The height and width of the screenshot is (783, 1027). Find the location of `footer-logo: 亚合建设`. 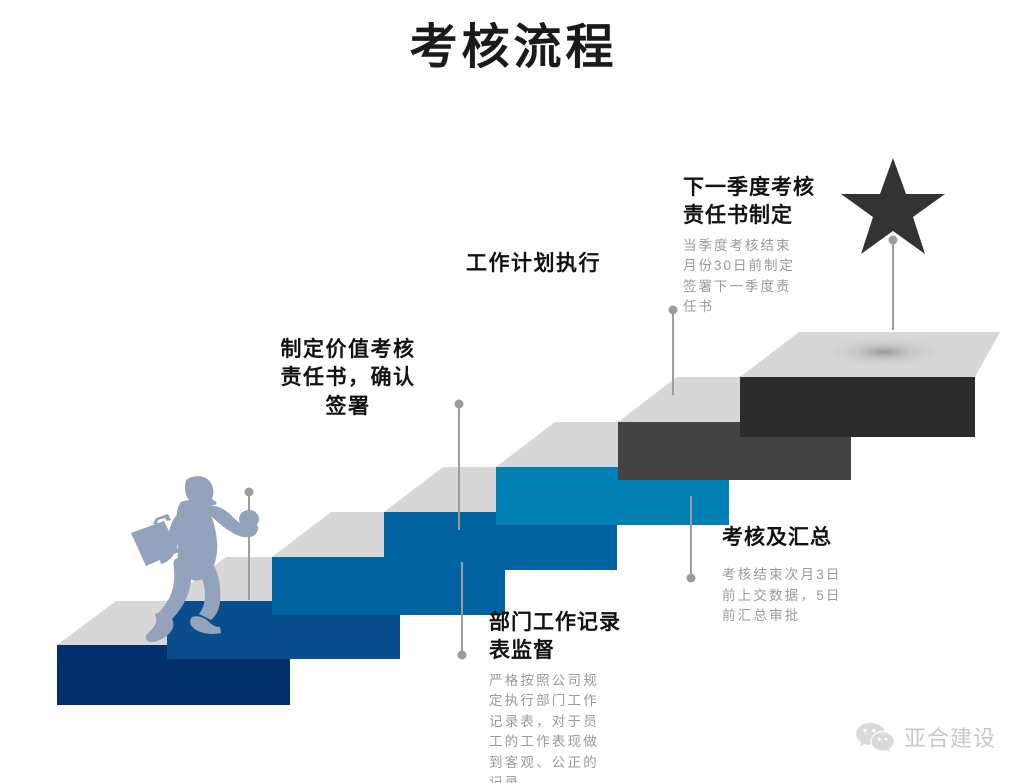

footer-logo: 亚合建设 is located at coordinates (925, 737).